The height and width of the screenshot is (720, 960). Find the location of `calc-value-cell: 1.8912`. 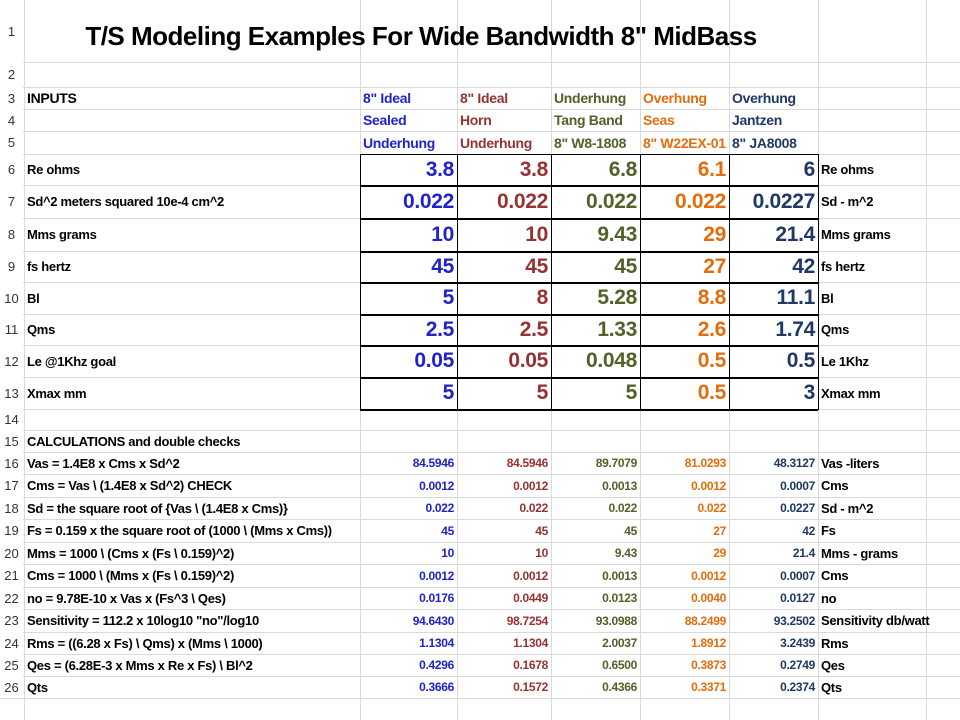

calc-value-cell: 1.8912 is located at coordinates (708, 643).